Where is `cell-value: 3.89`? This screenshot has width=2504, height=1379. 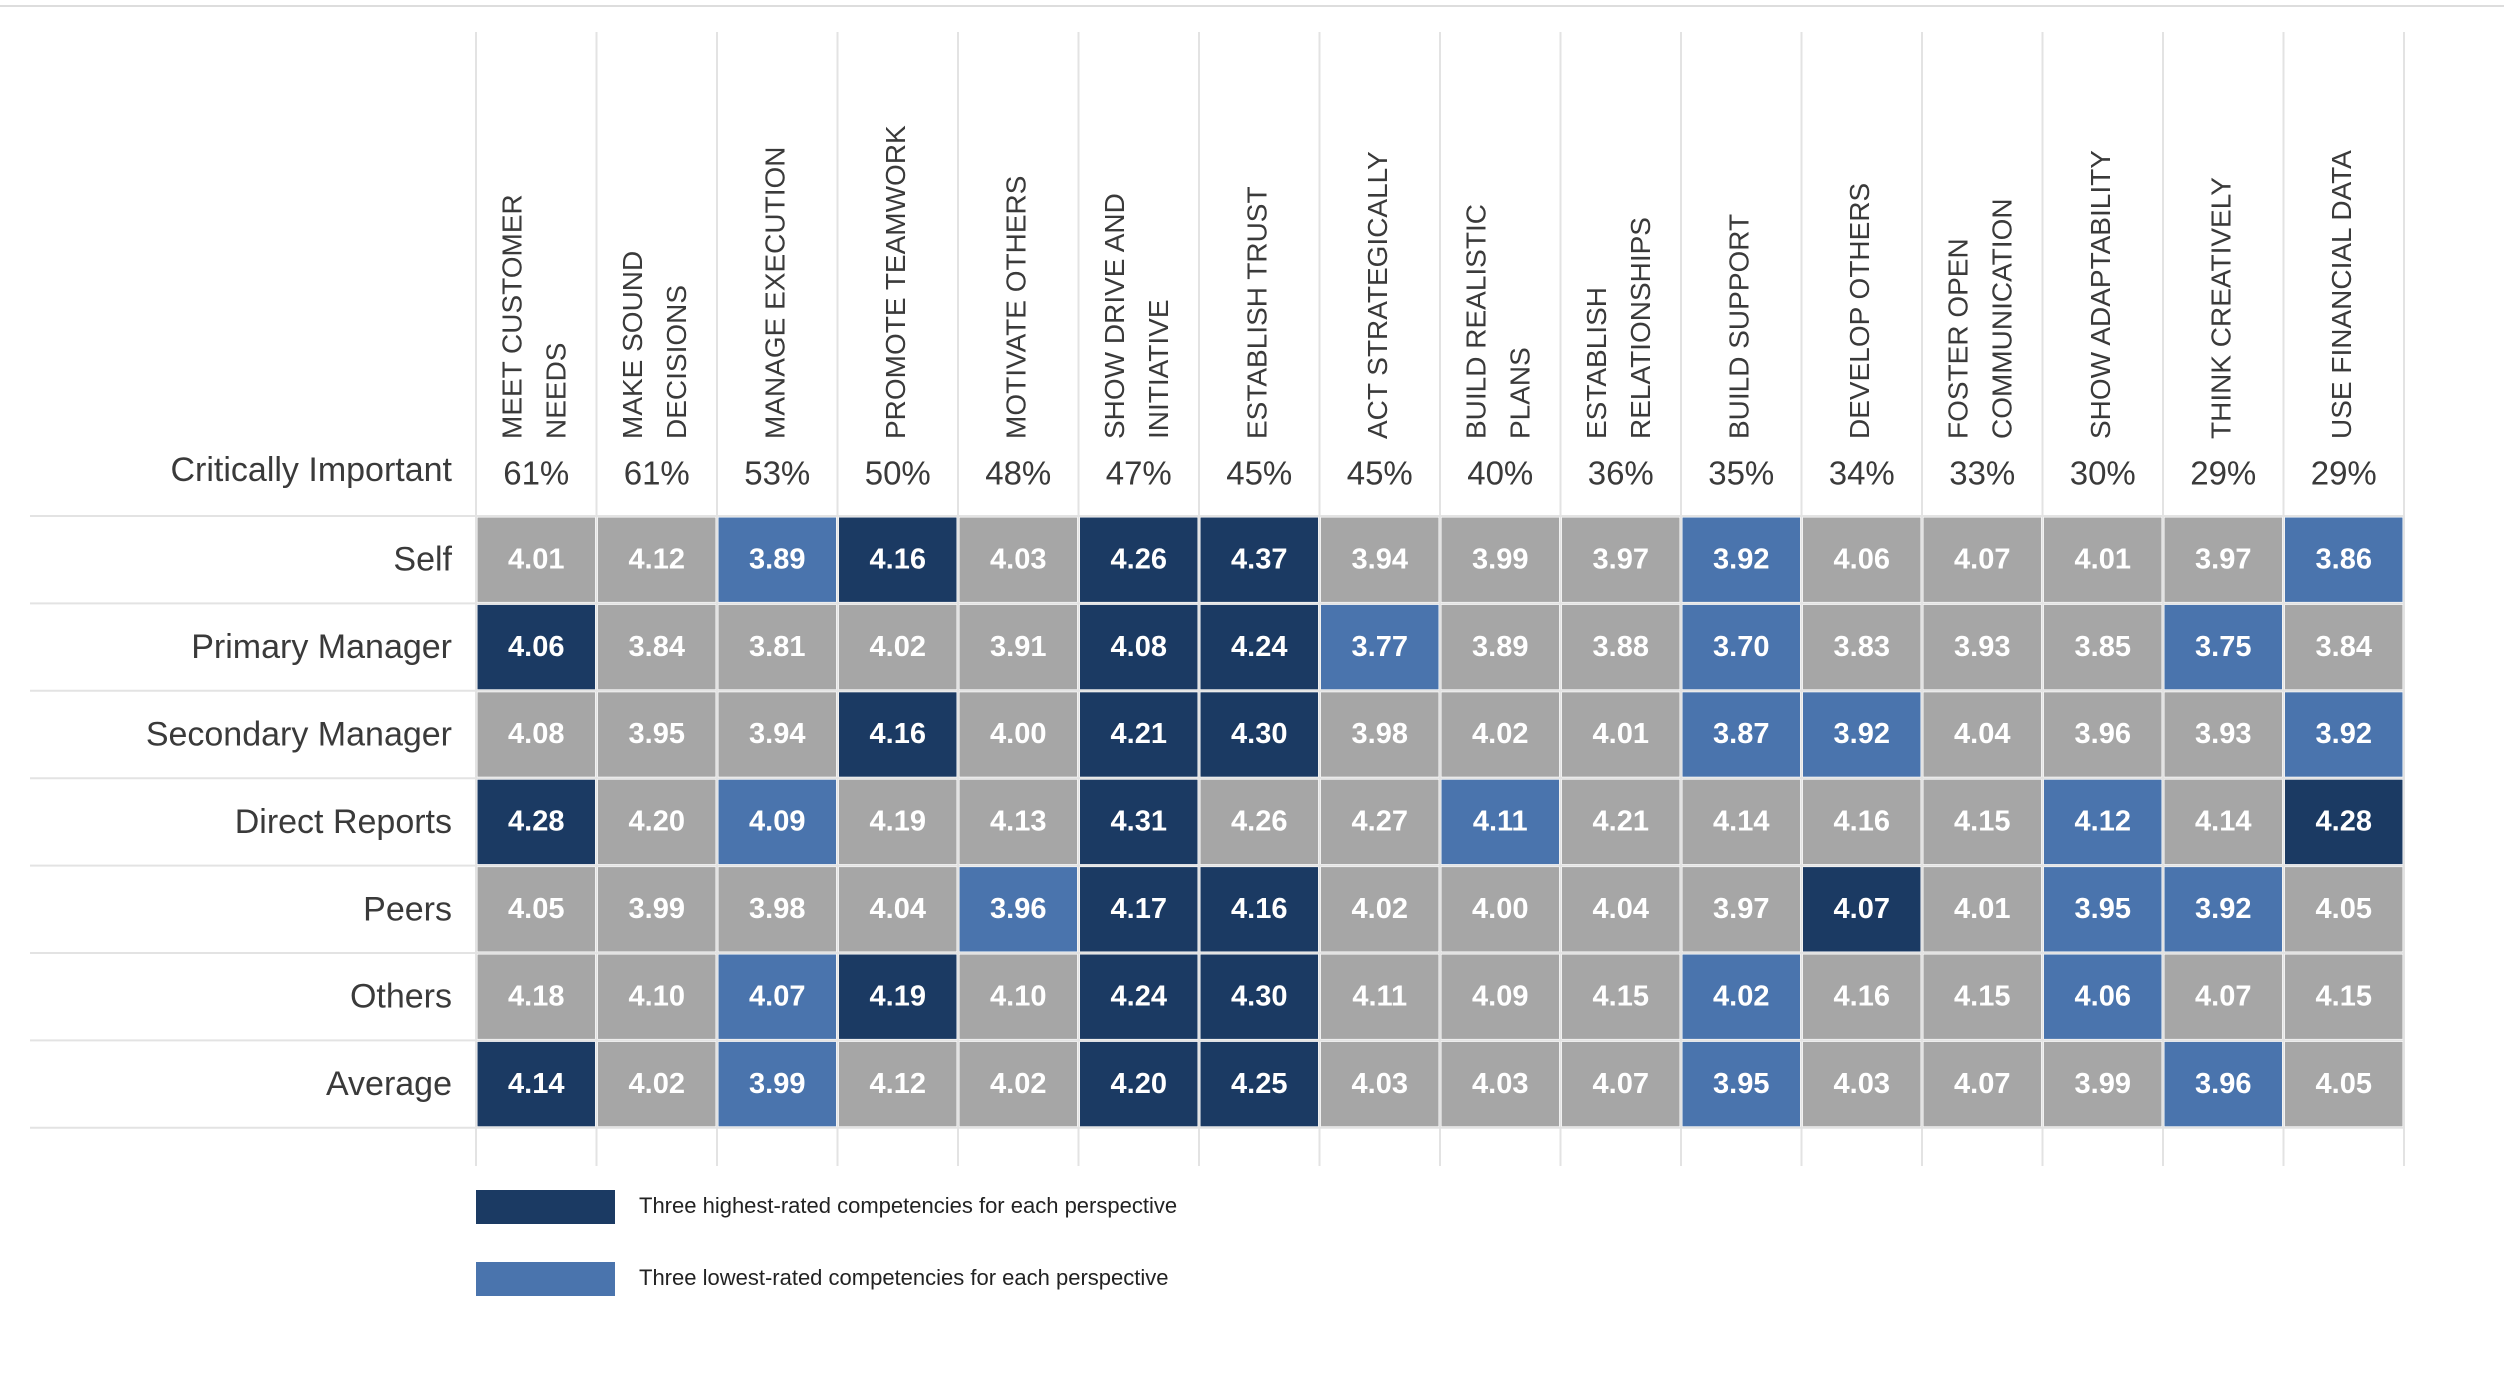
cell-value: 3.89 is located at coordinates (777, 559).